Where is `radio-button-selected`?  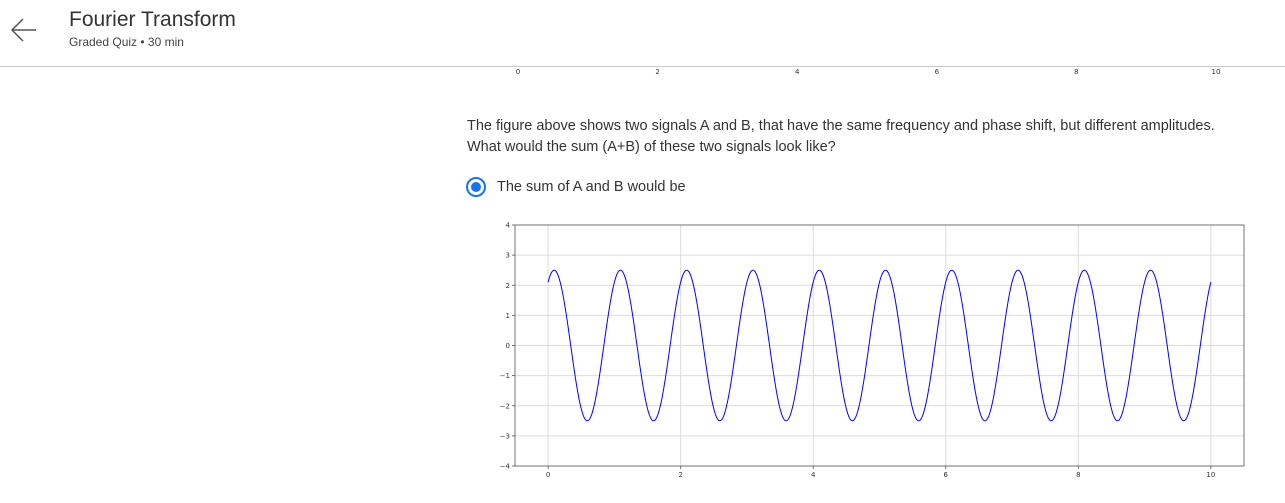 radio-button-selected is located at coordinates (476, 187).